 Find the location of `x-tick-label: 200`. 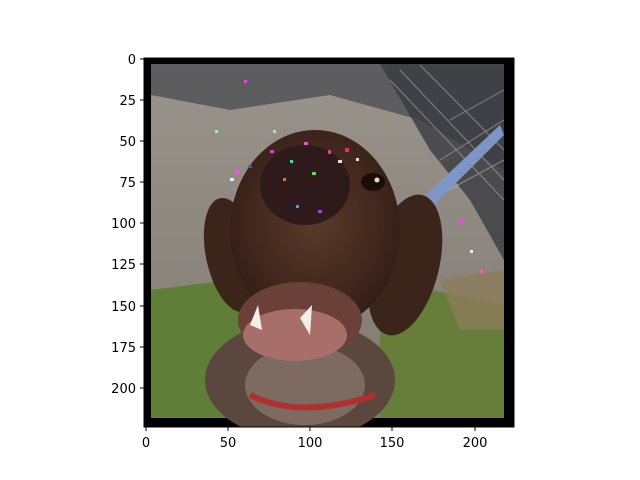

x-tick-label: 200 is located at coordinates (475, 443).